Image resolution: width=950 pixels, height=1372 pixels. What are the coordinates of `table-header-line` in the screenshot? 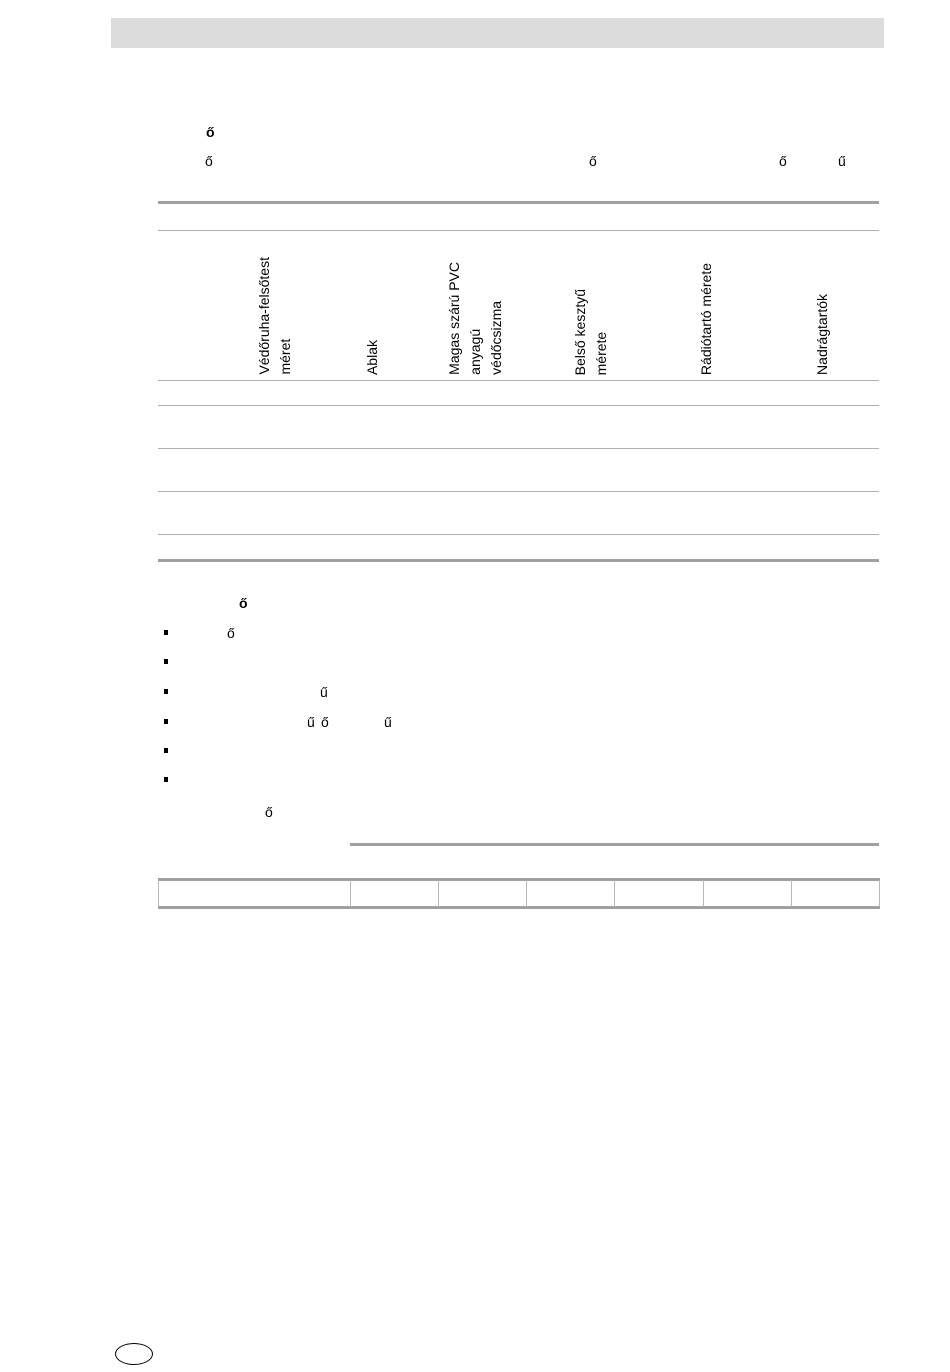 It's located at (614, 844).